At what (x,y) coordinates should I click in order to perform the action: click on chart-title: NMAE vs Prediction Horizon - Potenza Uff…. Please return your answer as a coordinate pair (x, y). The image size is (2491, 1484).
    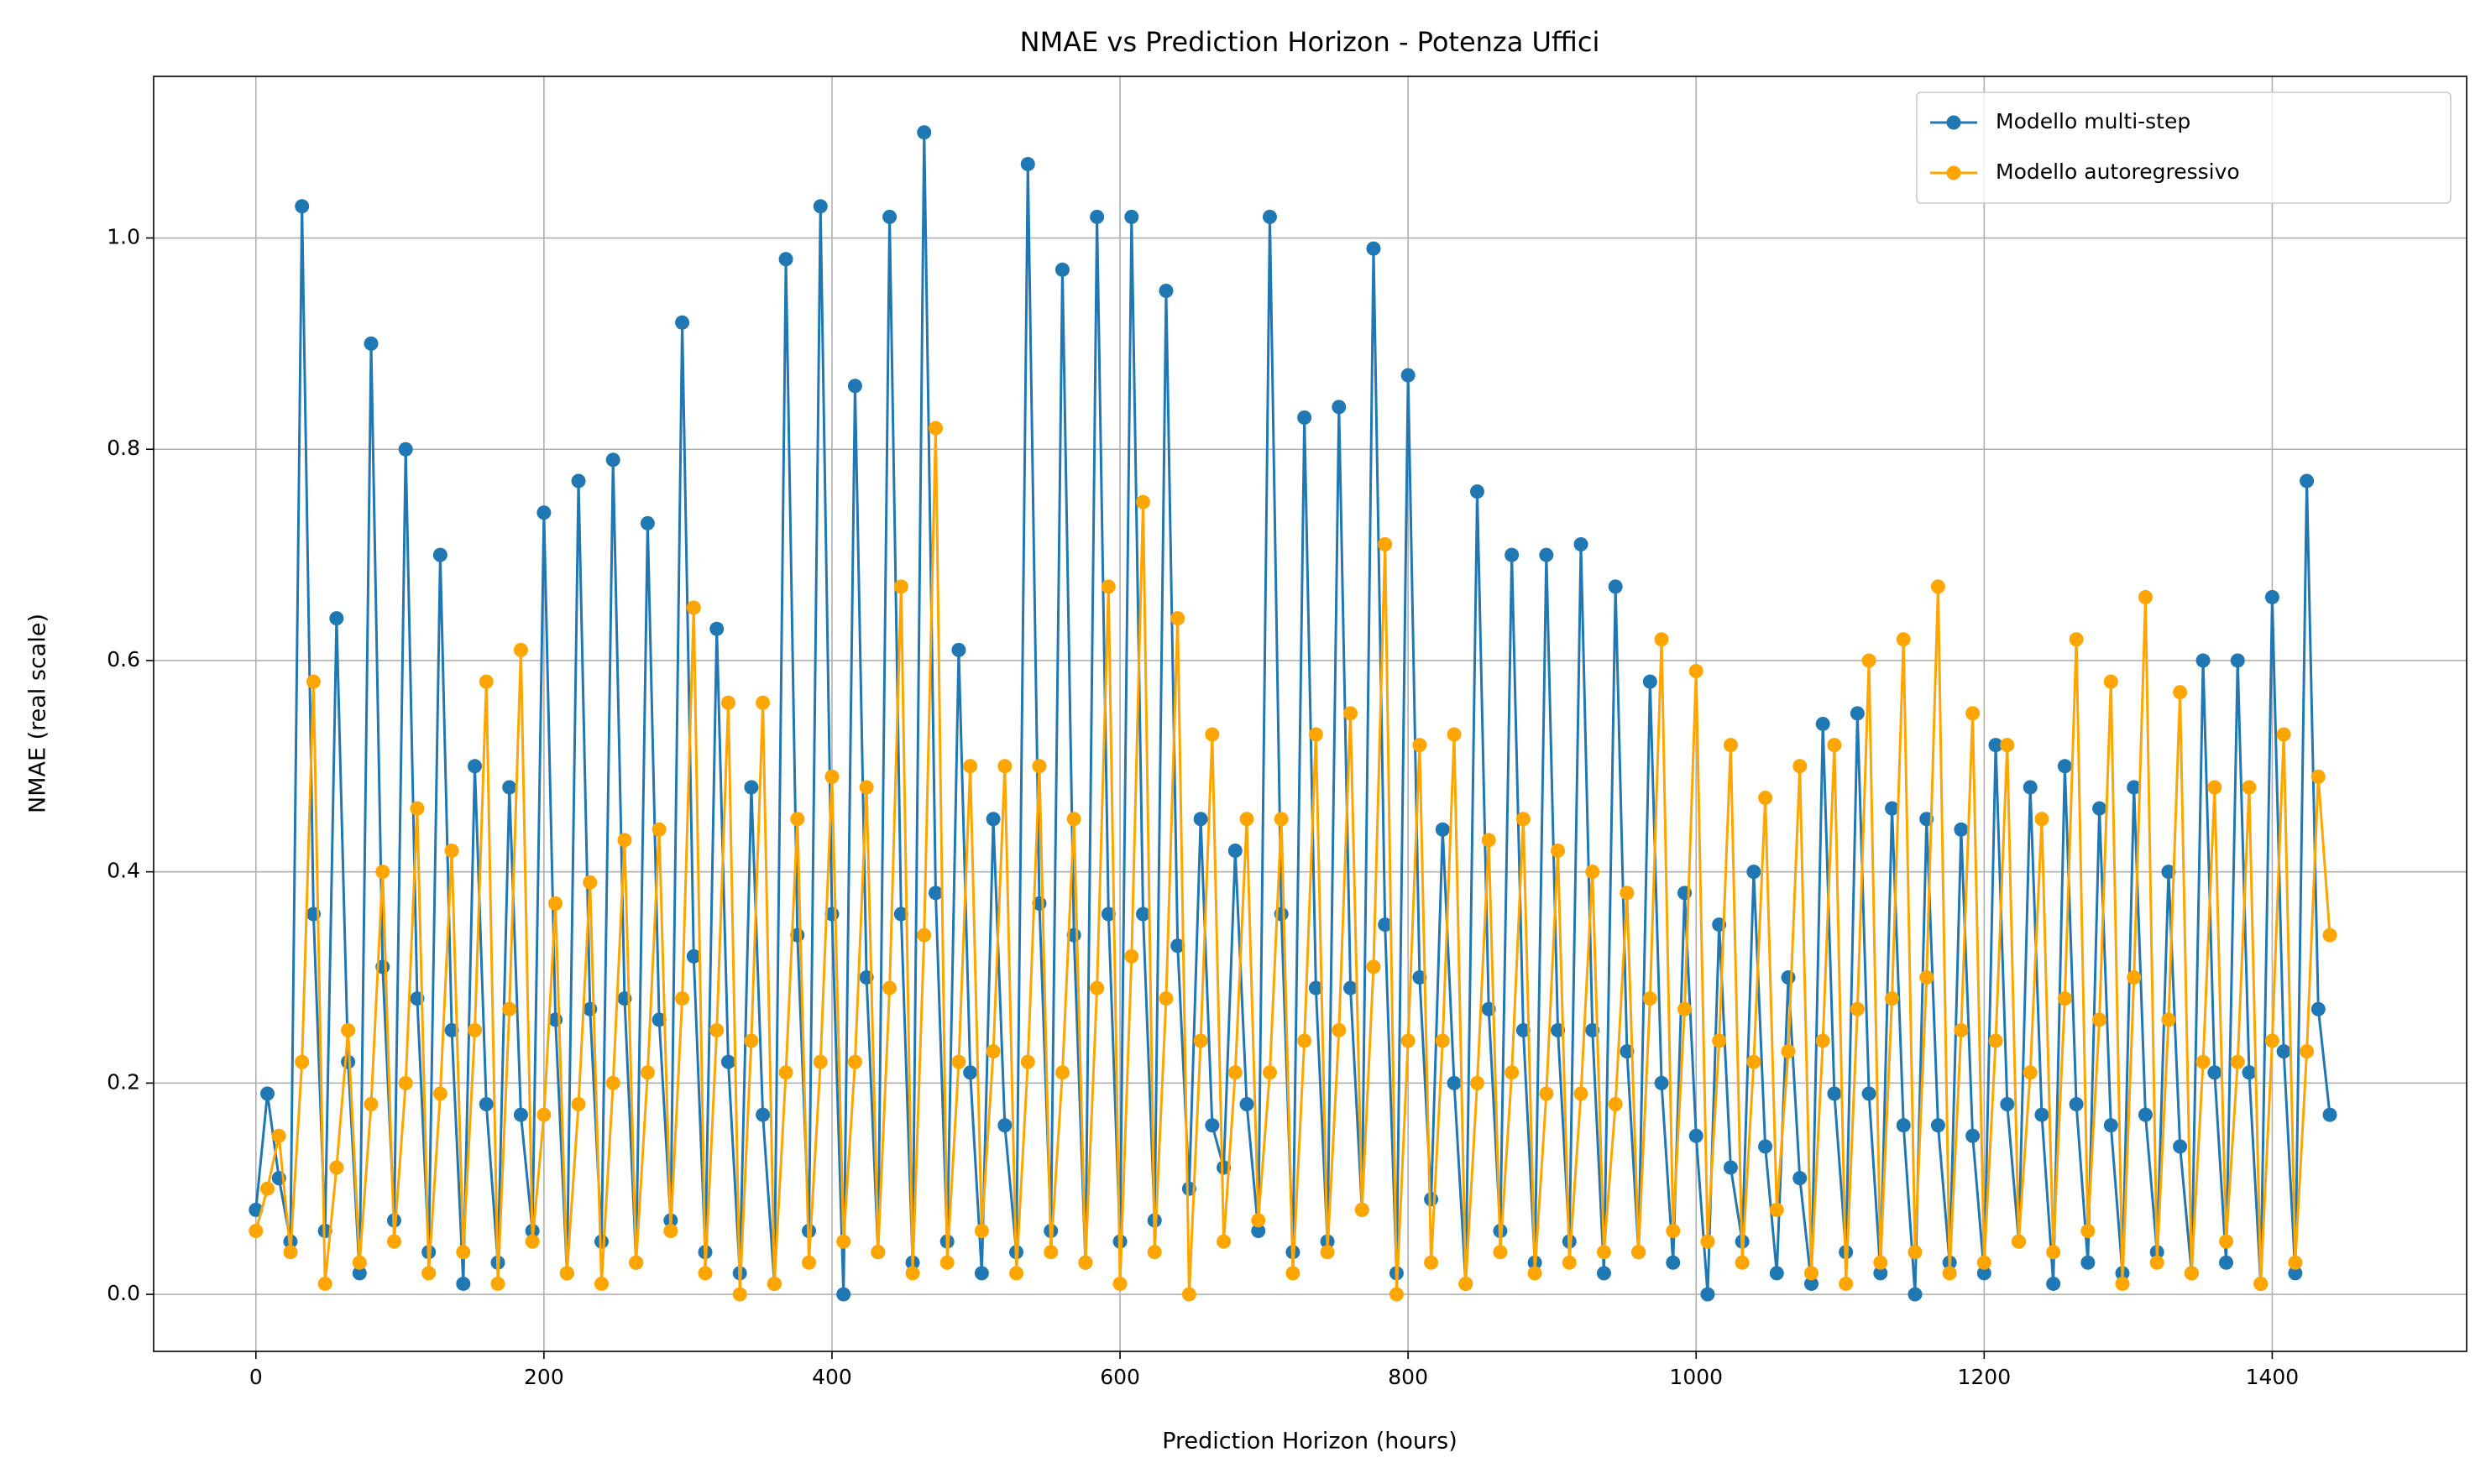
    Looking at the image, I should click on (1310, 42).